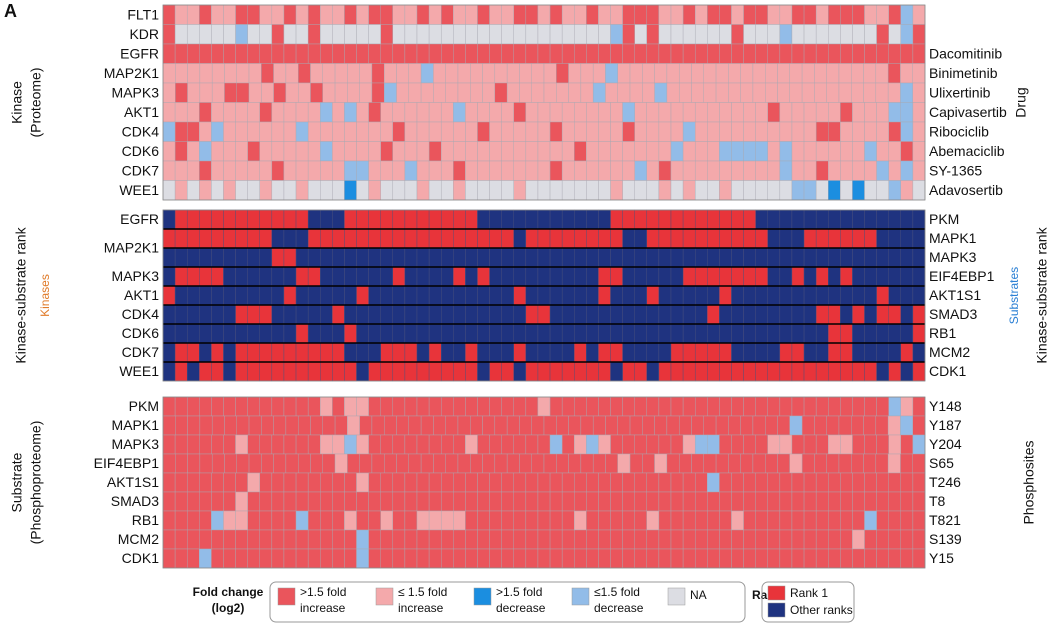 Image resolution: width=1056 pixels, height=625 pixels. What do you see at coordinates (323, 608) in the screenshot?
I see `legend-text: increase` at bounding box center [323, 608].